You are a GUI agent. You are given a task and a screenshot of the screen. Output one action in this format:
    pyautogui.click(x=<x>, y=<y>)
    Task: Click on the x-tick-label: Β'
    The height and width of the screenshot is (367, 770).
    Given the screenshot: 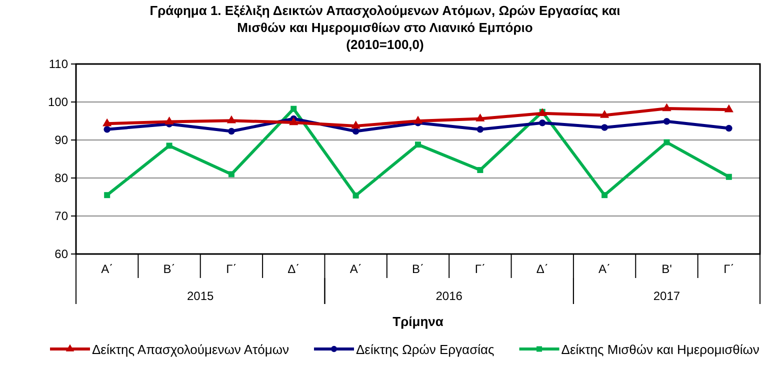 What is the action you would take?
    pyautogui.click(x=667, y=269)
    